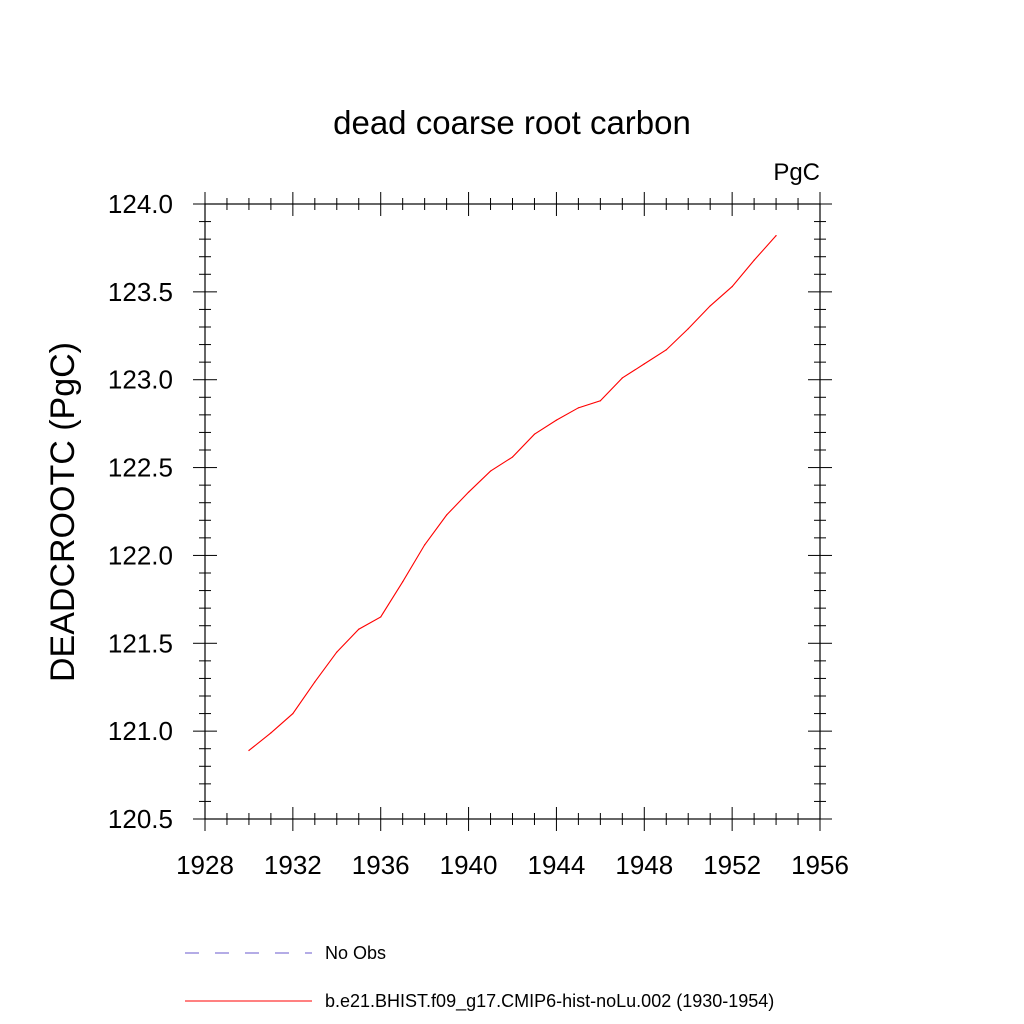  I want to click on y-tick-label: 120.5, so click(140, 819).